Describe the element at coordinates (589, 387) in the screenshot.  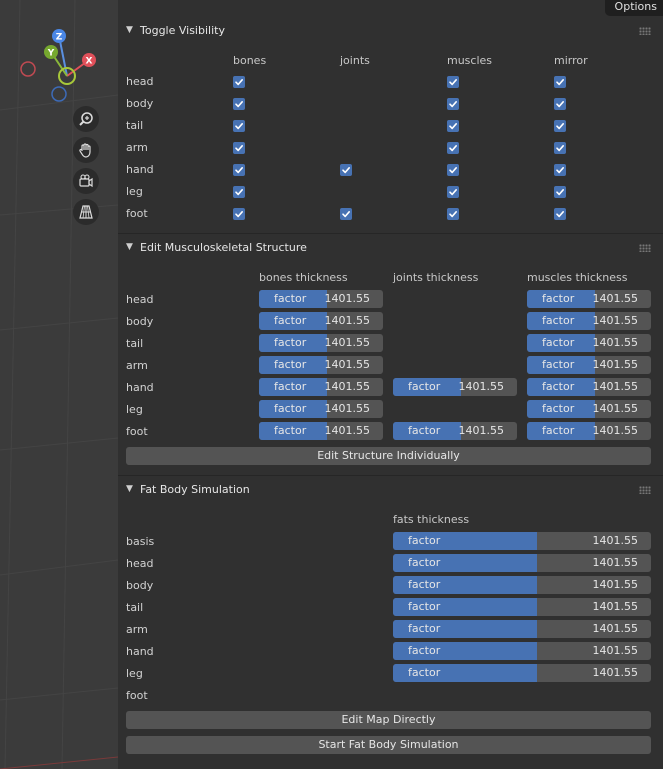
I see `slider-muscles-hand: factor 1401.55` at that location.